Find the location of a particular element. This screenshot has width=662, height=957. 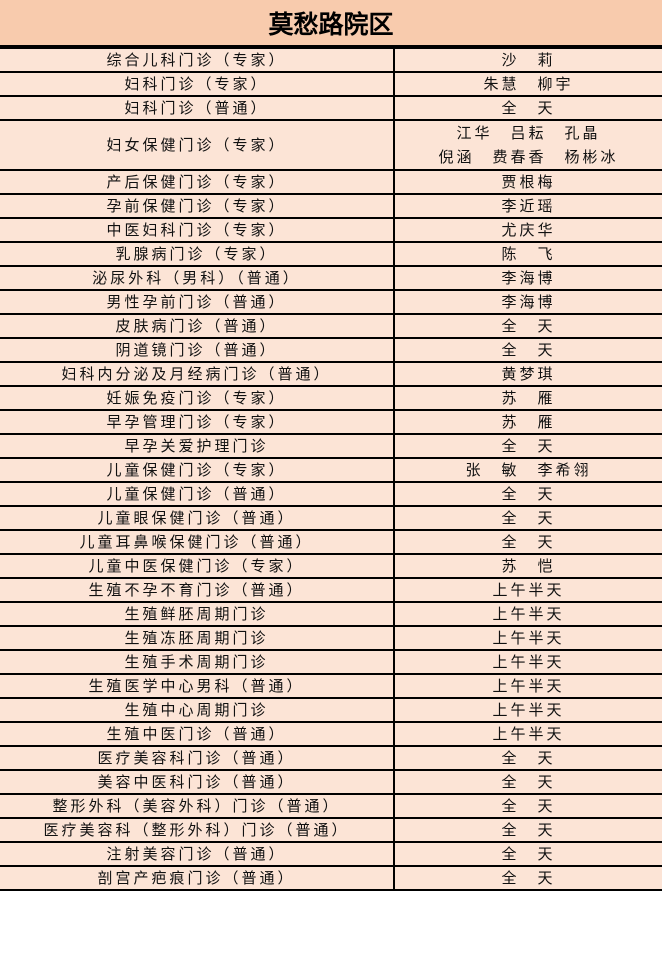

table-row: 妇科门诊（专家） 朱慧 柳宇 is located at coordinates (331, 84).